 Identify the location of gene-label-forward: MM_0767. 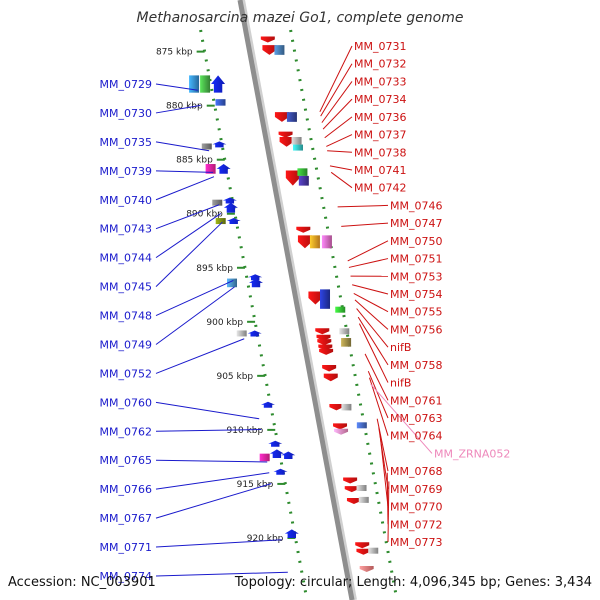
(126, 518).